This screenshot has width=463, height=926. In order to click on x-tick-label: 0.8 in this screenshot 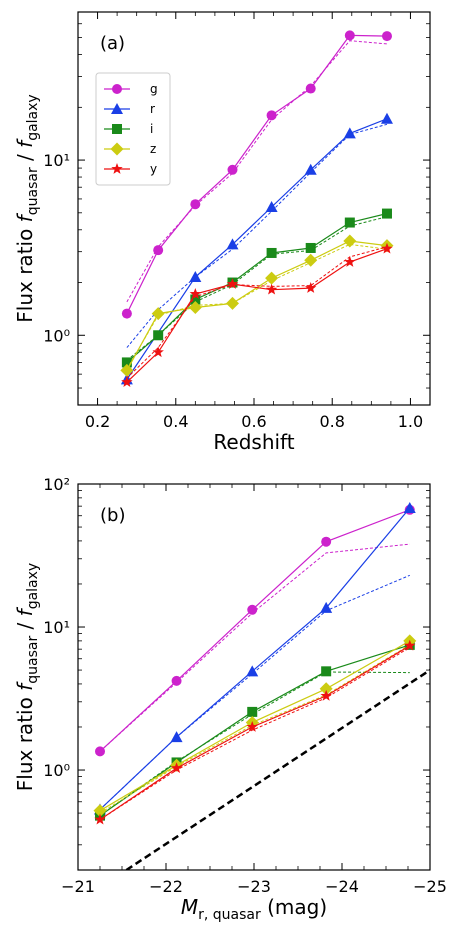, I will do `click(331, 421)`.